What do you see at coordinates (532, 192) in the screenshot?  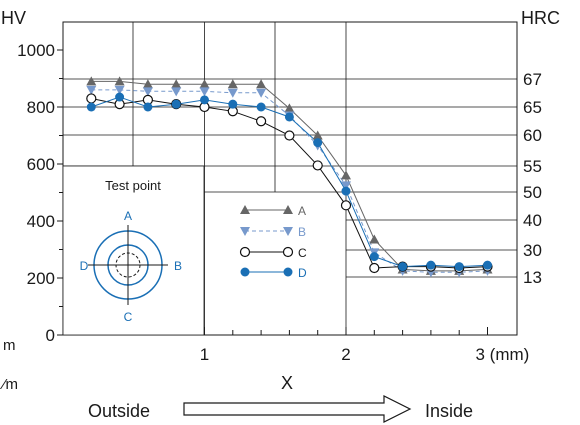 I see `y-right-tick-label: 50` at bounding box center [532, 192].